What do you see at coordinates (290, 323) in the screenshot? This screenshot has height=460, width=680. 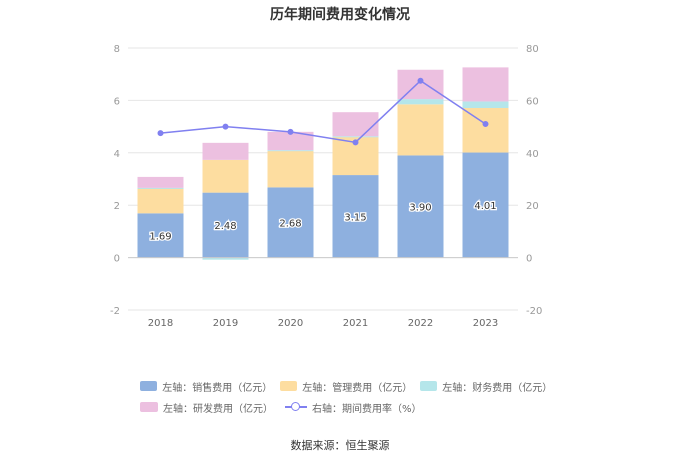 I see `x-tick-label: 2020` at bounding box center [290, 323].